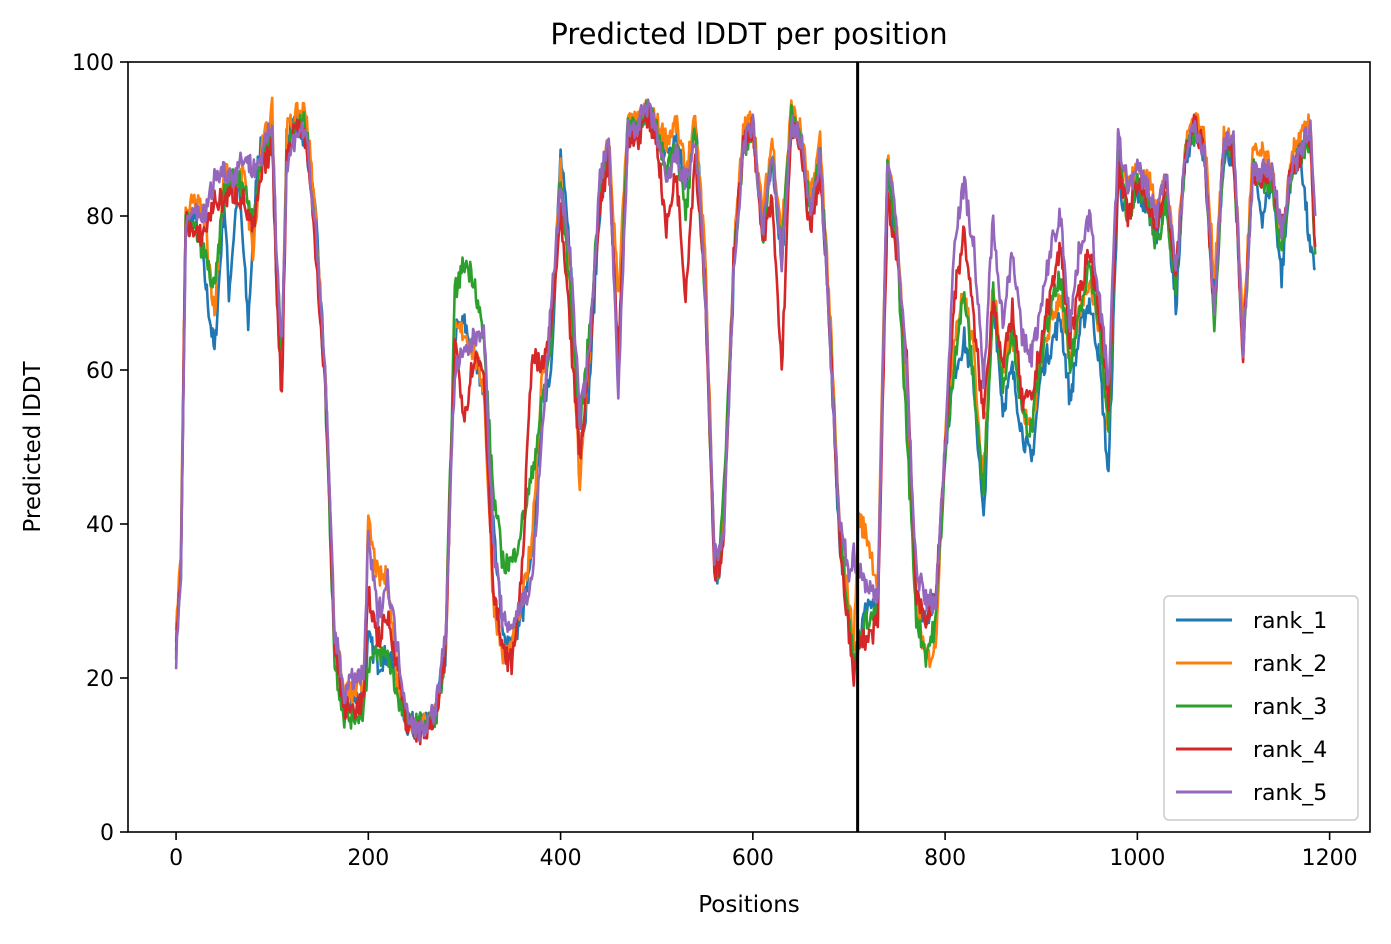 The image size is (1391, 944). Describe the element at coordinates (100, 217) in the screenshot. I see `y-tick-label: 80` at that location.